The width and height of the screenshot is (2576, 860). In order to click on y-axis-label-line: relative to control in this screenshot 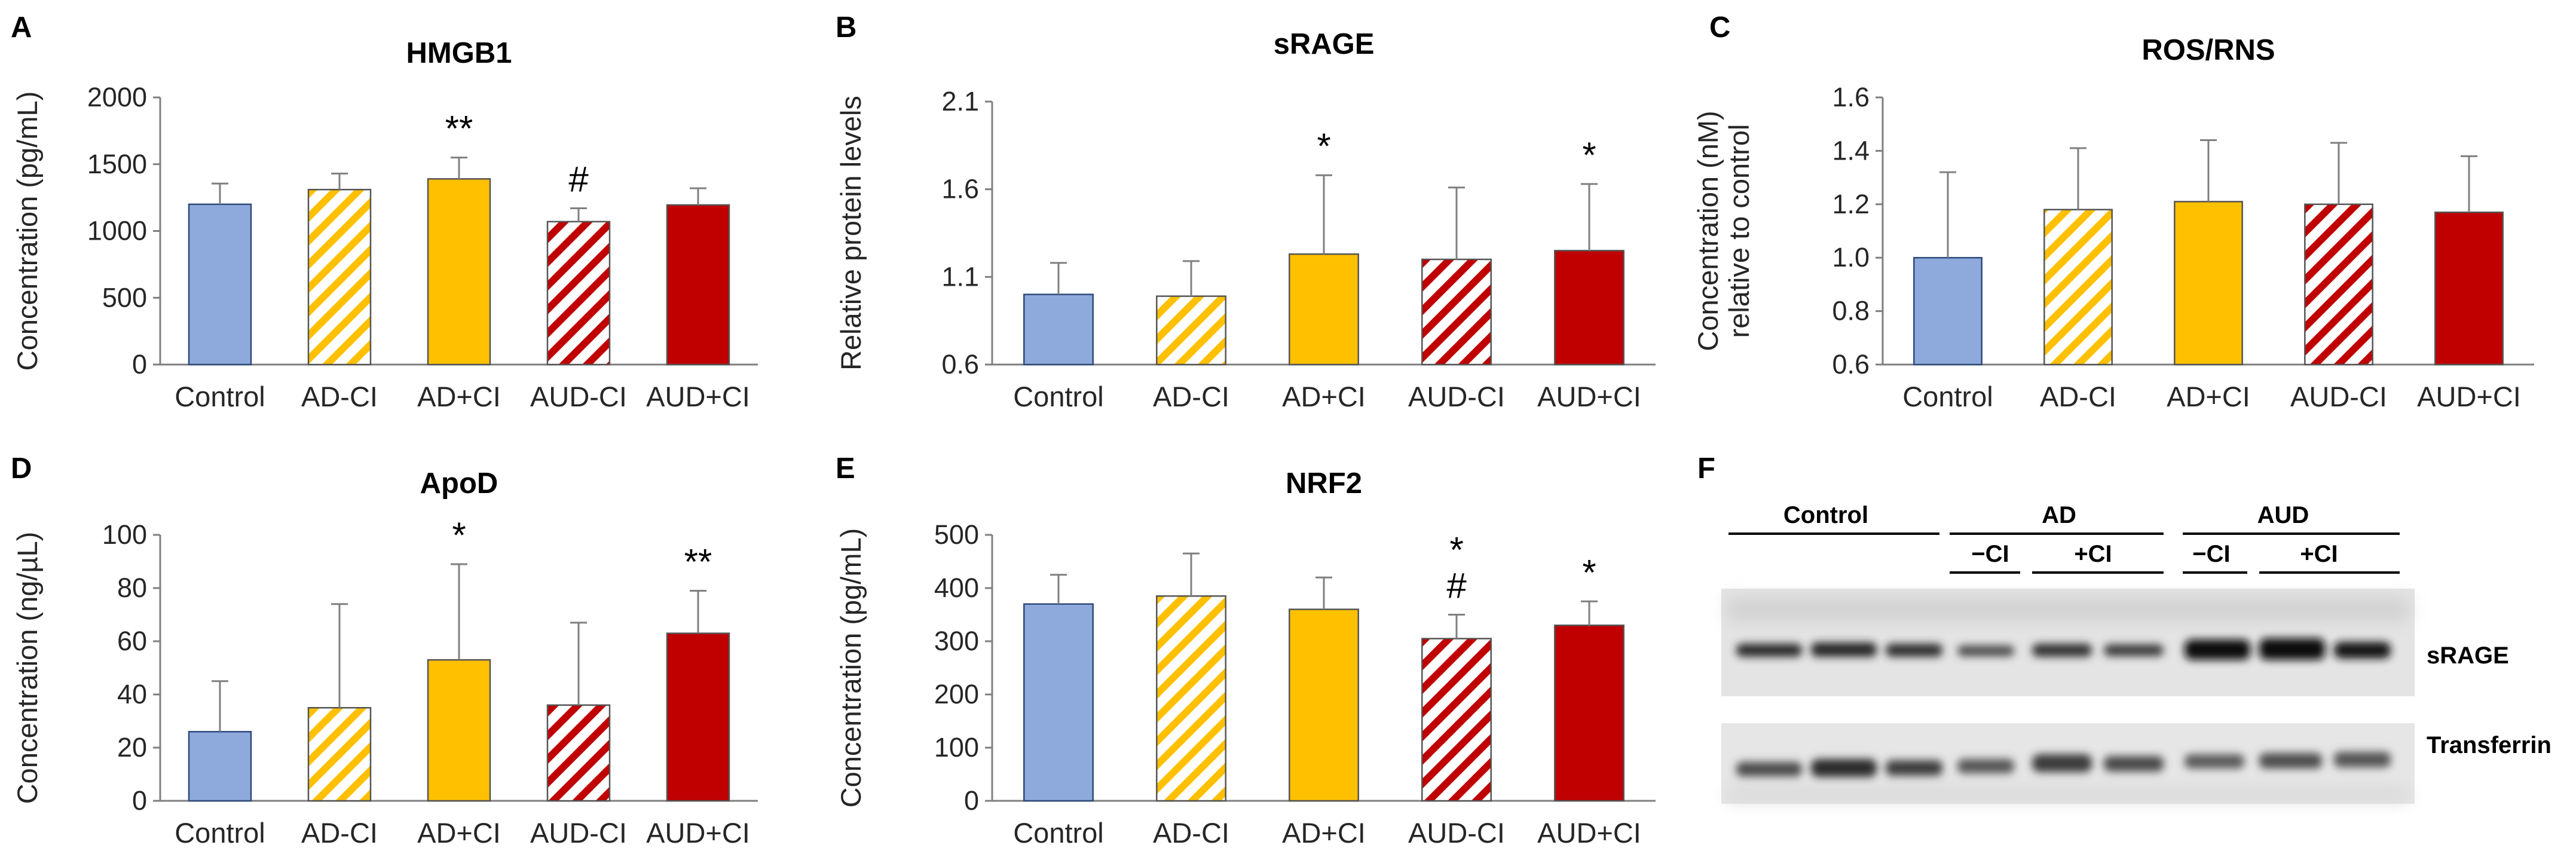, I will do `click(1739, 231)`.